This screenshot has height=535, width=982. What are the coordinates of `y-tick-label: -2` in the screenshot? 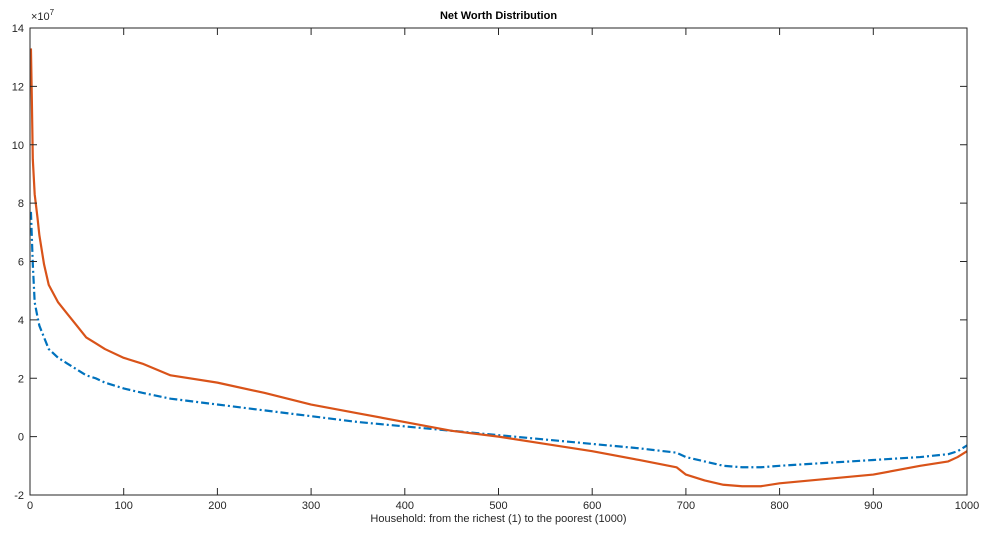 It's located at (19, 496).